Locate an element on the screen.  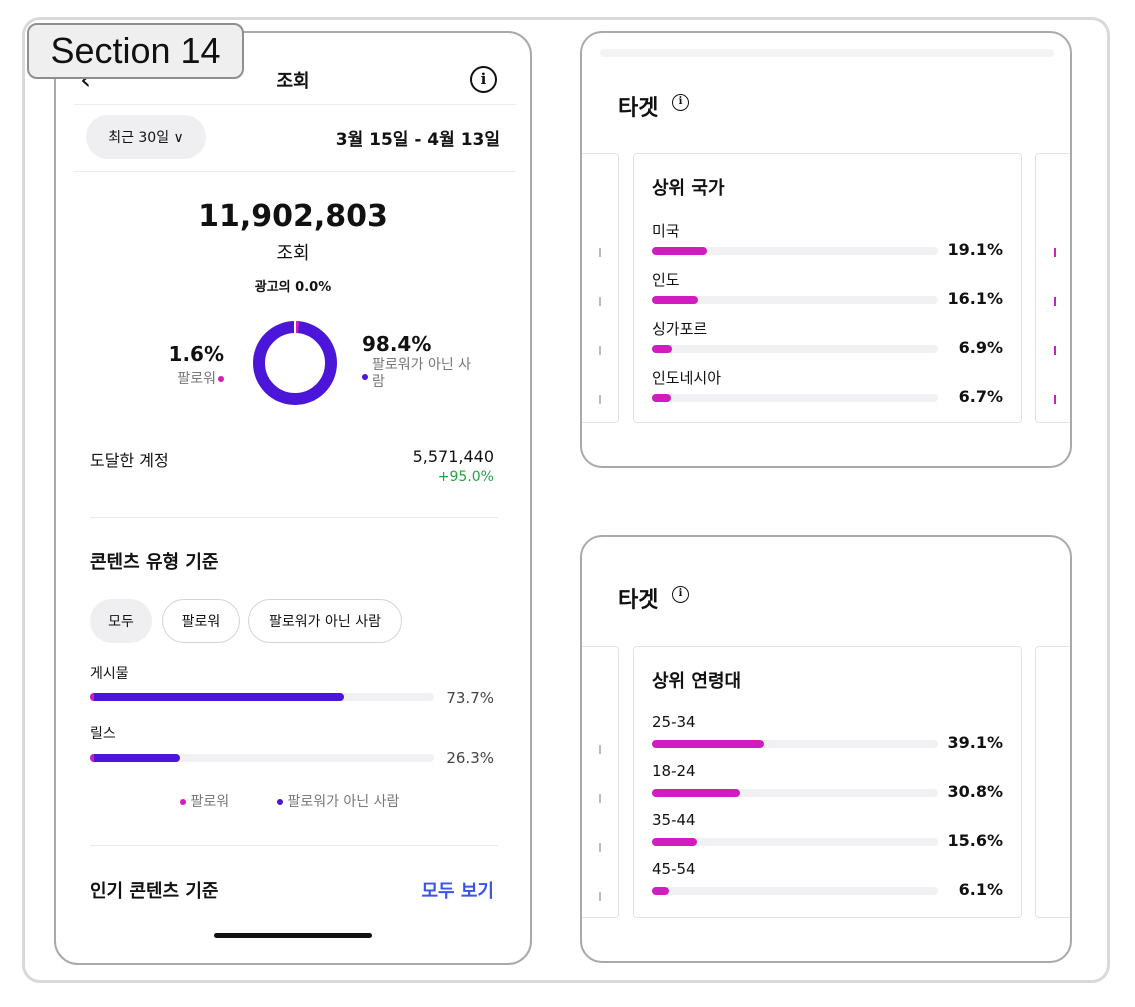
top-ages-title: 상위 연령대 is located at coordinates (697, 681).